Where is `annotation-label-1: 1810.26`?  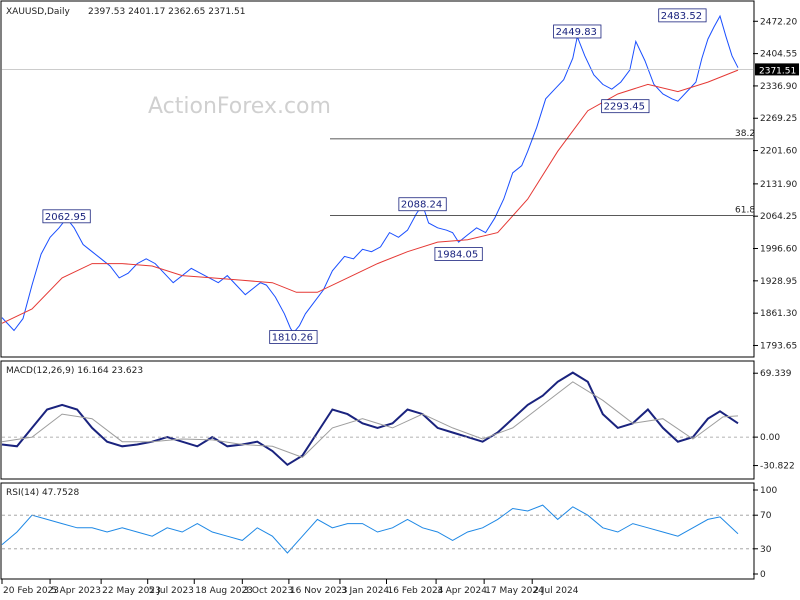
annotation-label-1: 1810.26 is located at coordinates (292, 338).